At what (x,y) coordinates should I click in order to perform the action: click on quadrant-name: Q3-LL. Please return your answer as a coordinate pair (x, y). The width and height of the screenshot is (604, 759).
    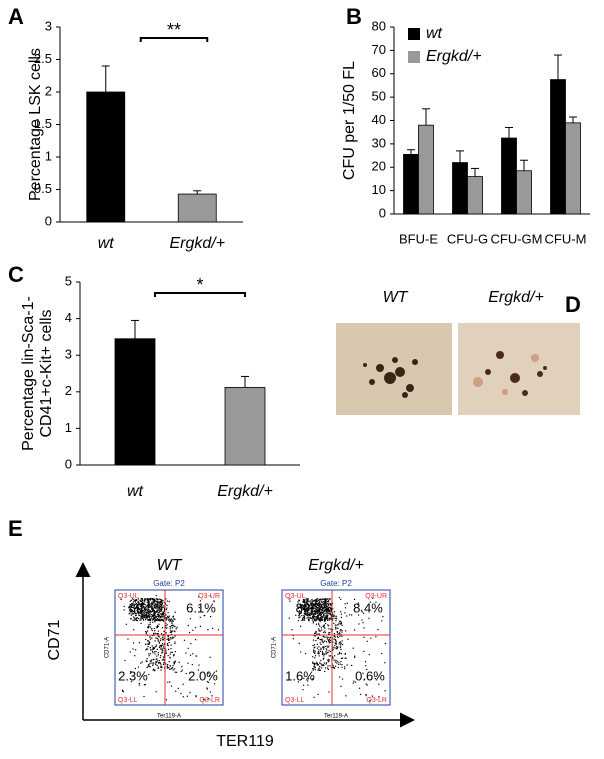
    Looking at the image, I should click on (295, 700).